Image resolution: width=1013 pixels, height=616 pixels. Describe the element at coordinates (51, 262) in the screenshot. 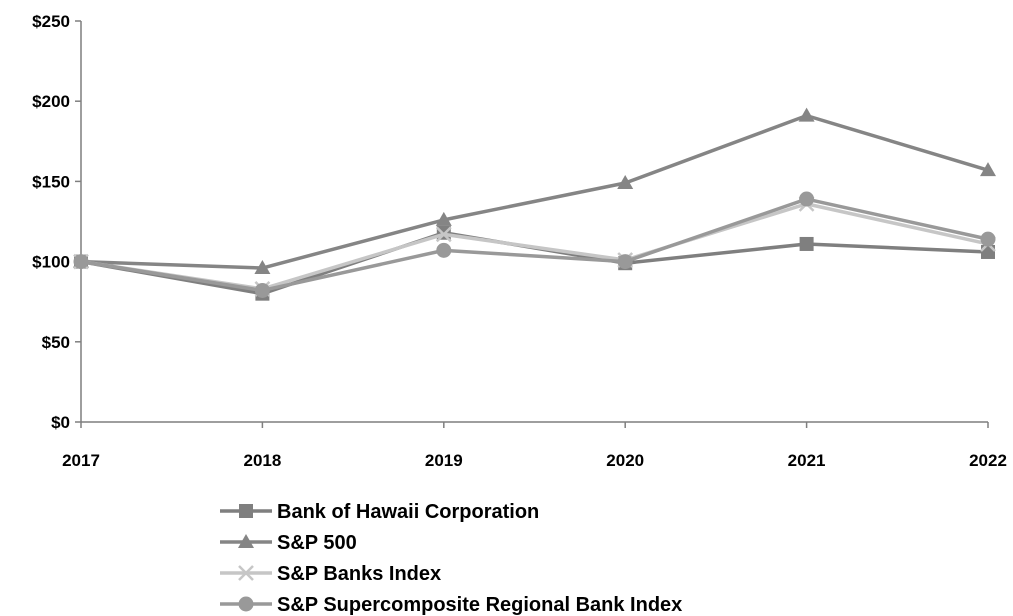

I see `y-tick-label: $100` at that location.